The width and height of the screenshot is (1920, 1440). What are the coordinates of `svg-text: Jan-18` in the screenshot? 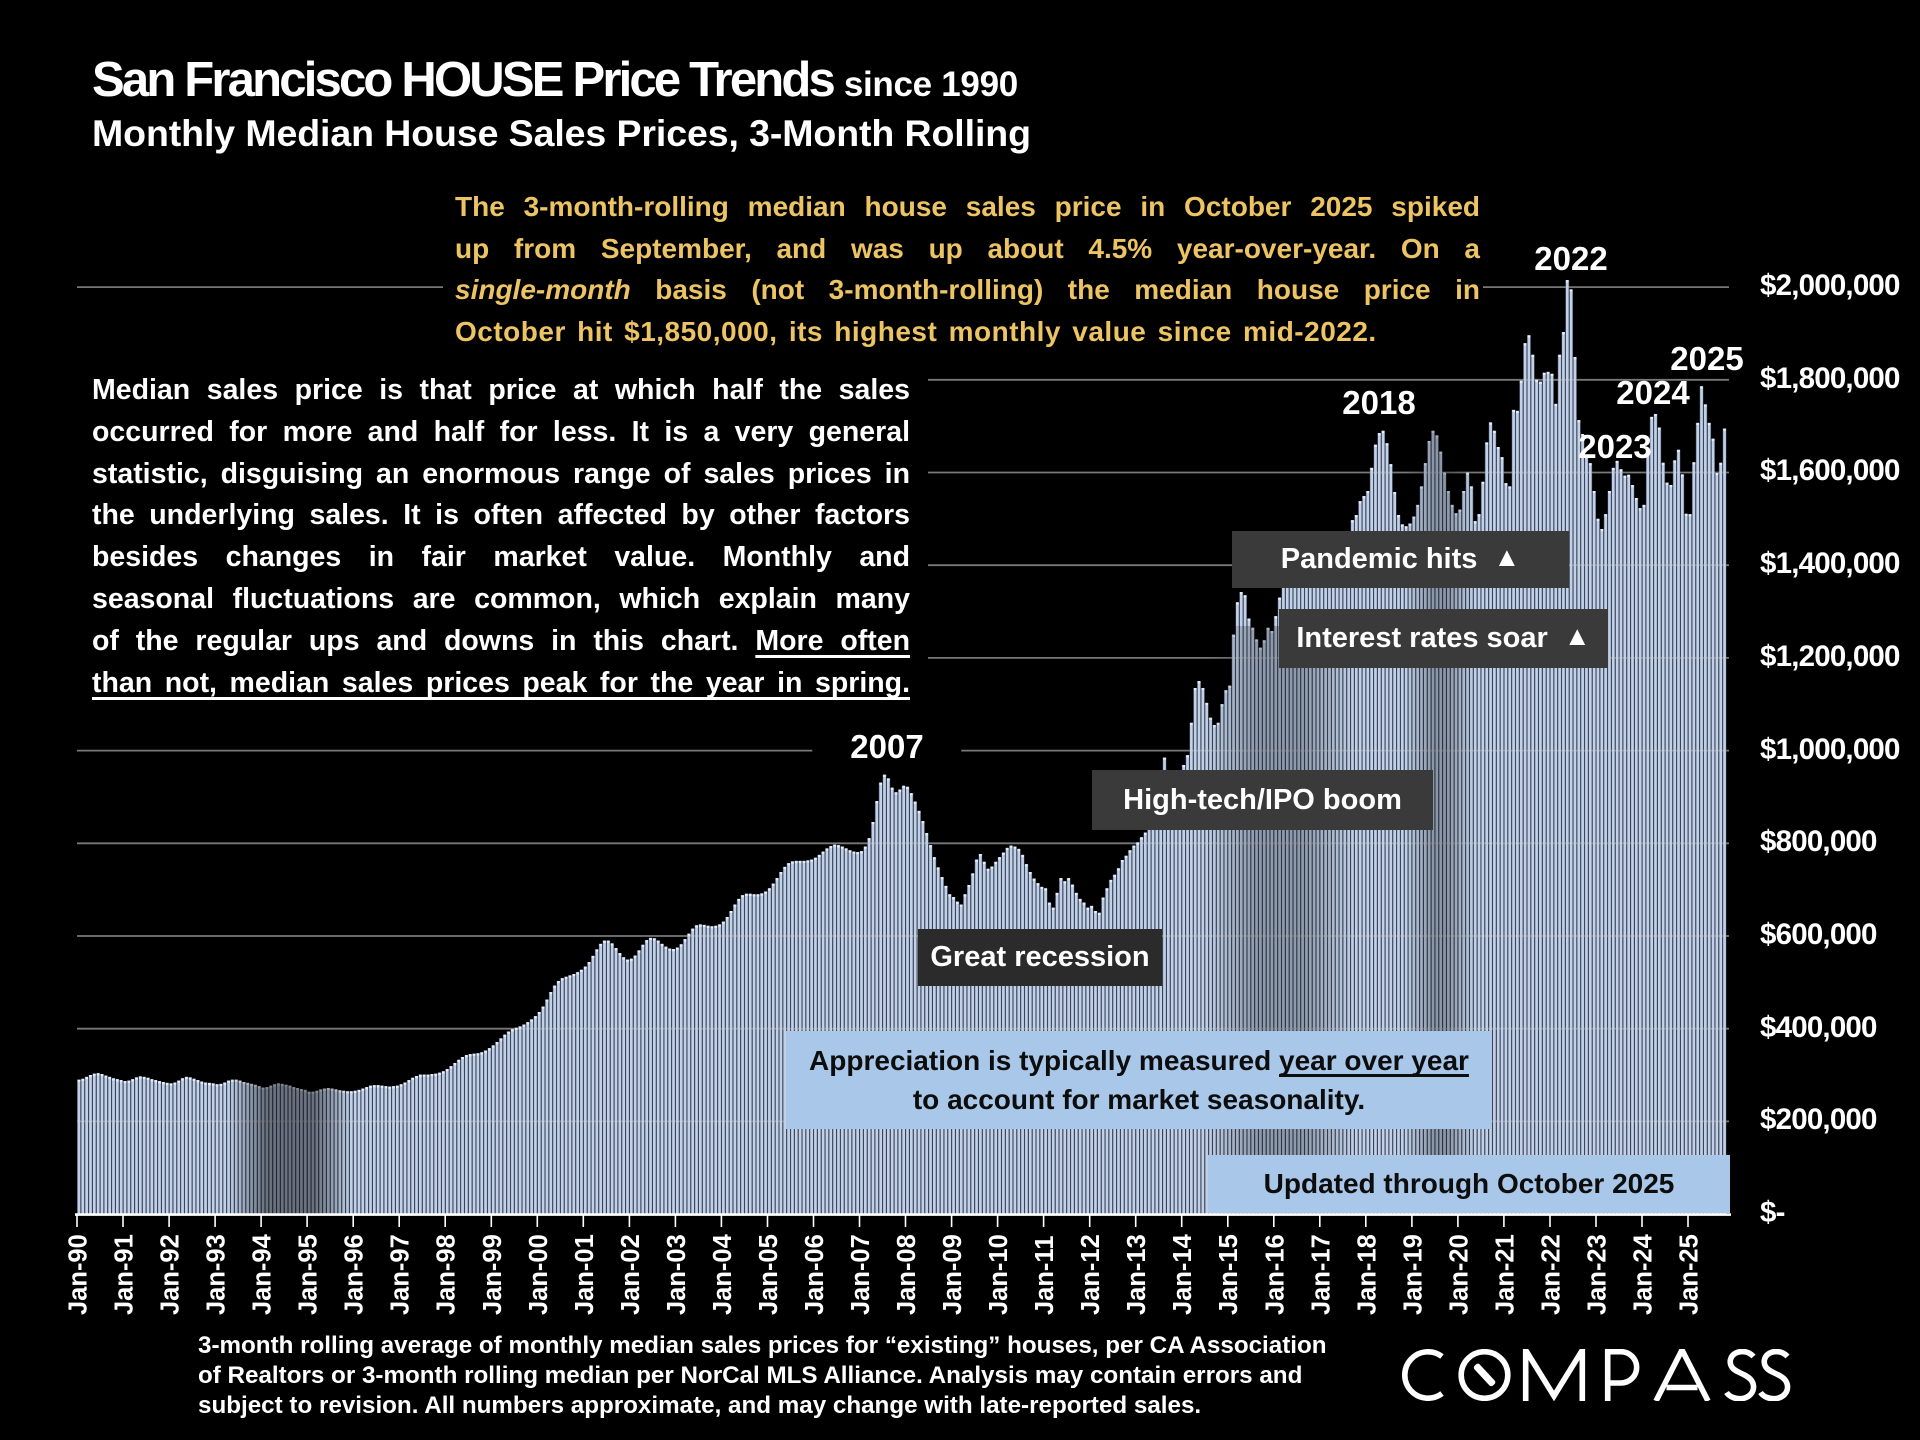 It's located at (1367, 1274).